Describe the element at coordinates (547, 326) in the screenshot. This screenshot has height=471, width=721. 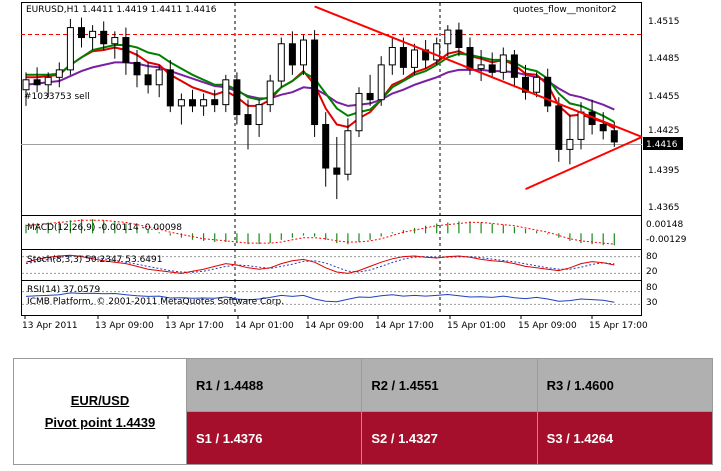
I see `x-tick-label: 15 Apr 09:00` at that location.